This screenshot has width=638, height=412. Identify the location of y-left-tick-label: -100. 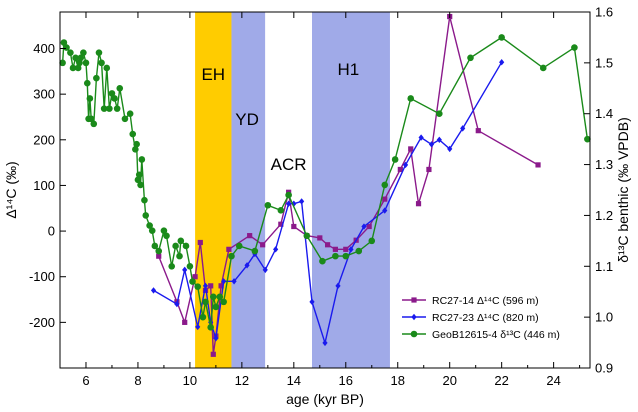
(42, 276).